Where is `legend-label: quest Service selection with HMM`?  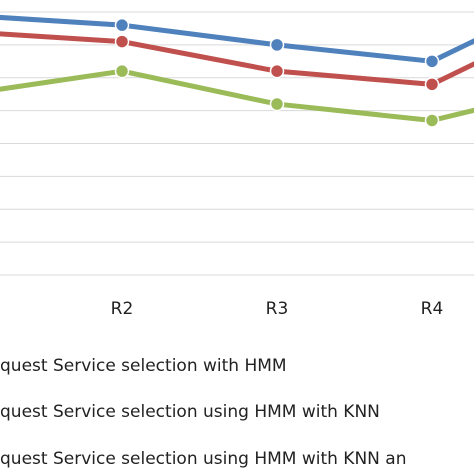 legend-label: quest Service selection with HMM is located at coordinates (143, 366).